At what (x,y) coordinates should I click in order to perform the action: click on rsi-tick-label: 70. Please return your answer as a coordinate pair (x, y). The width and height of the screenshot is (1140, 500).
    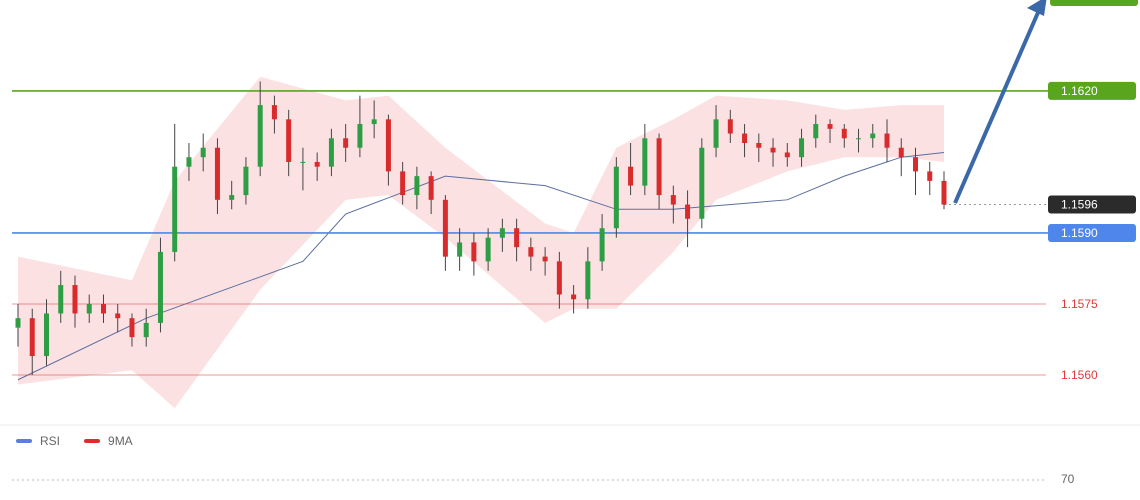
    Looking at the image, I should click on (1068, 479).